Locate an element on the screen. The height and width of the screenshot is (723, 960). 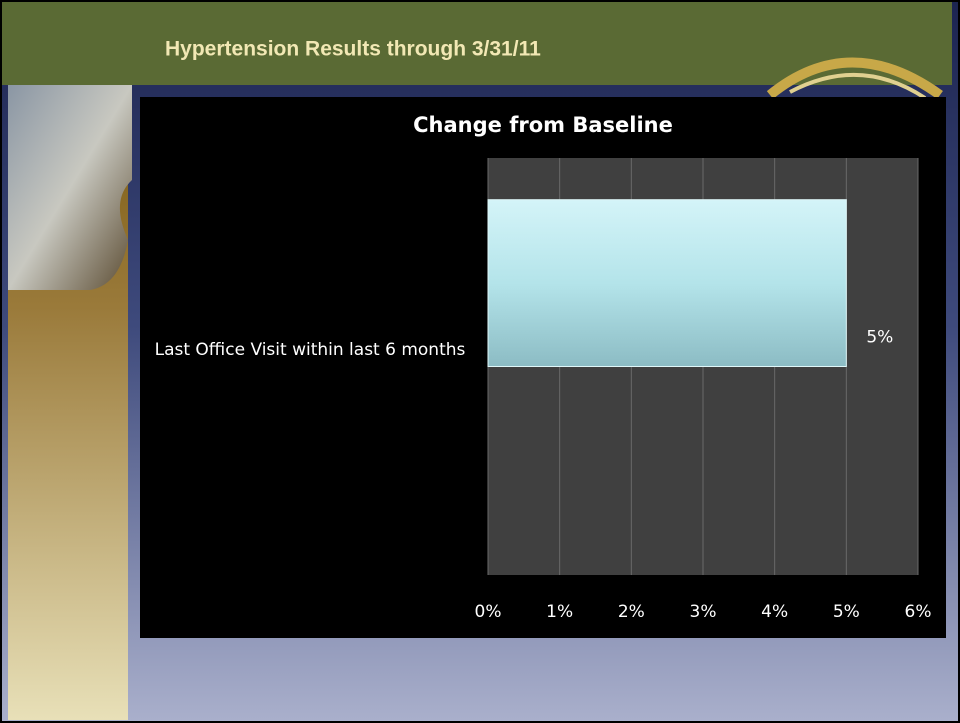
category-label-box: Last Office Visit within last 6 months is located at coordinates (310, 349).